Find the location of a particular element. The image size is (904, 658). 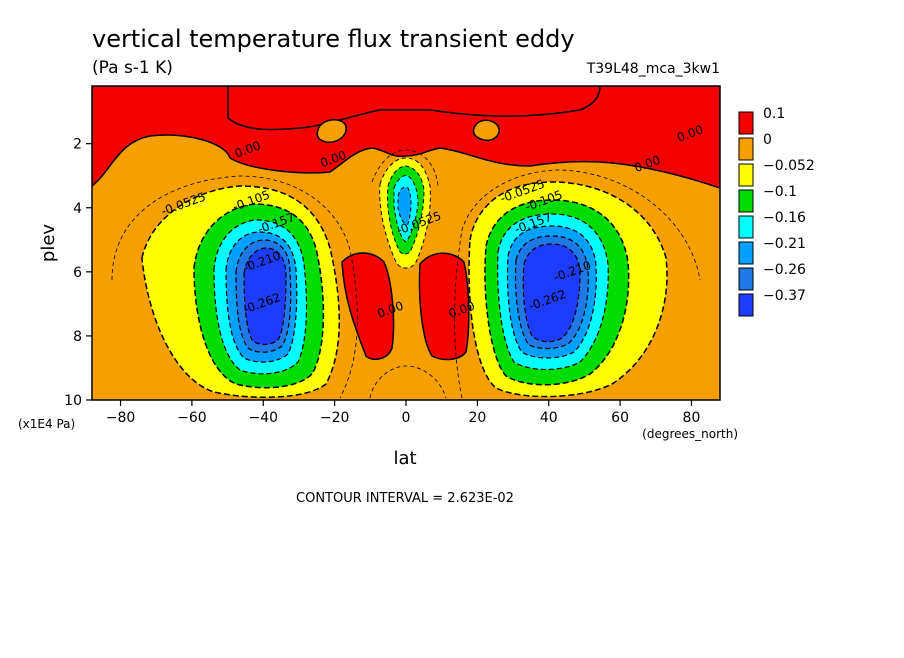

y-axis-label: plev is located at coordinates (48, 243).